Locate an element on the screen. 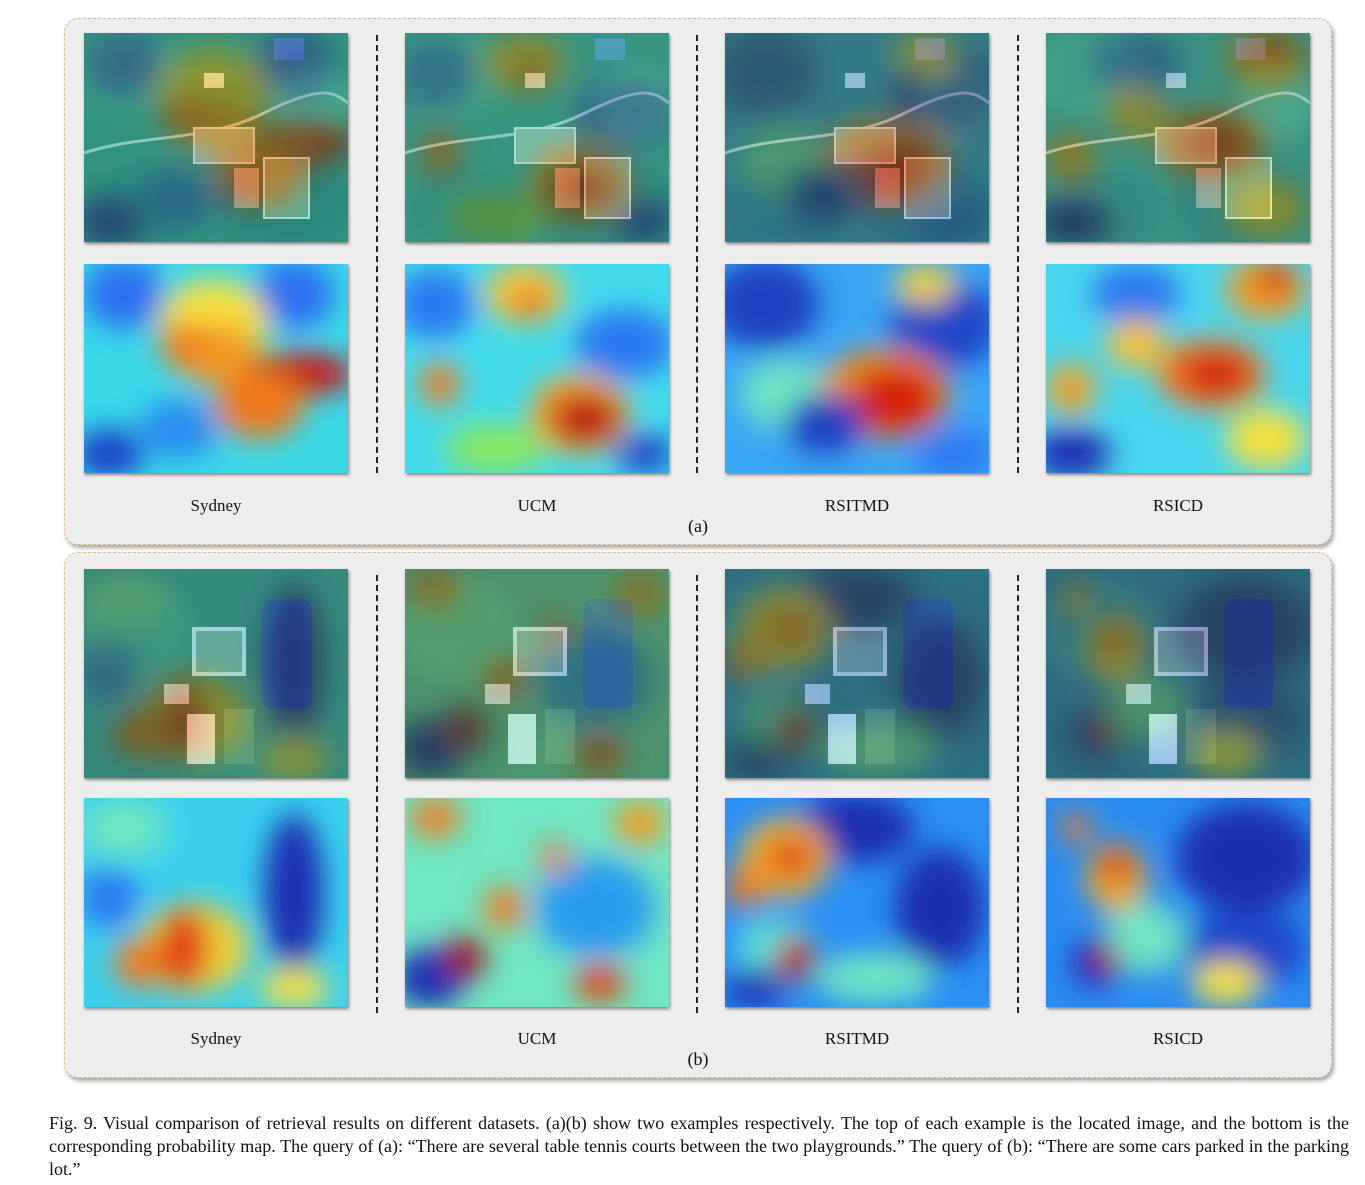 The height and width of the screenshot is (1185, 1365). panel-label-b: (b) is located at coordinates (698, 1059).